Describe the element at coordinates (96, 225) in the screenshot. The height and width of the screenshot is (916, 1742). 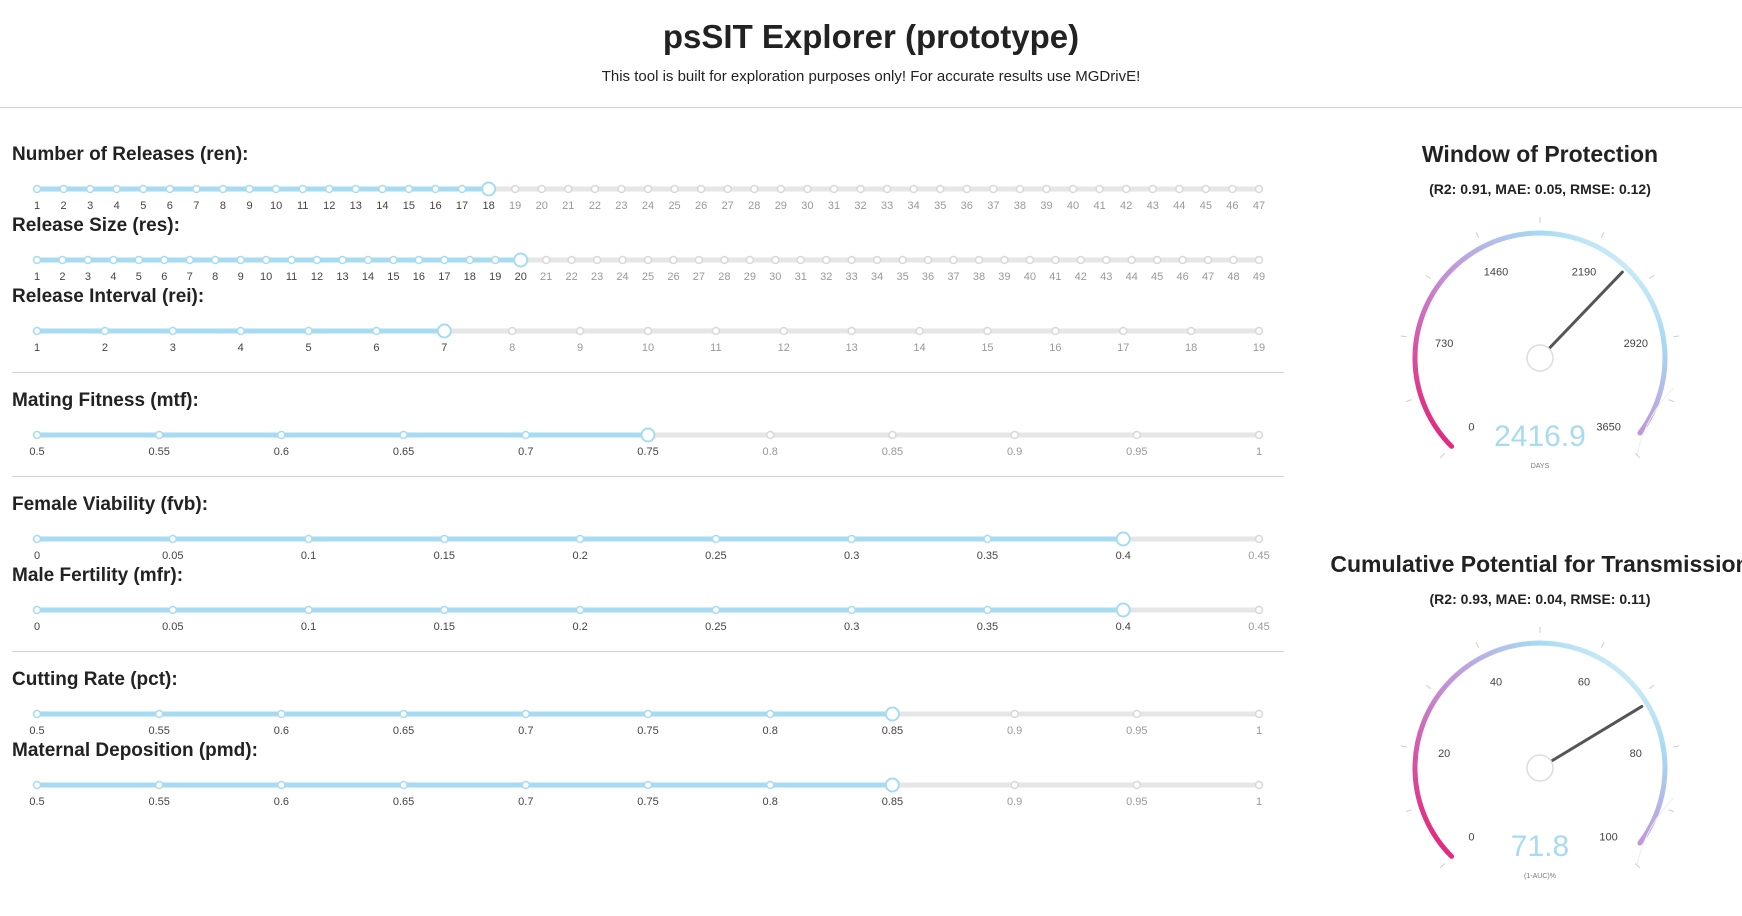
I see `slider-label: Release Size (res):` at that location.